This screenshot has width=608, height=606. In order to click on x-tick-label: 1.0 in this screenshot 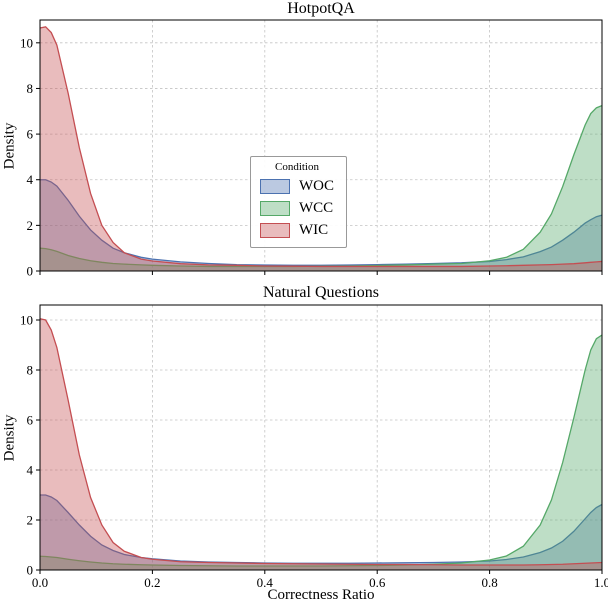, I will do `click(601, 582)`.